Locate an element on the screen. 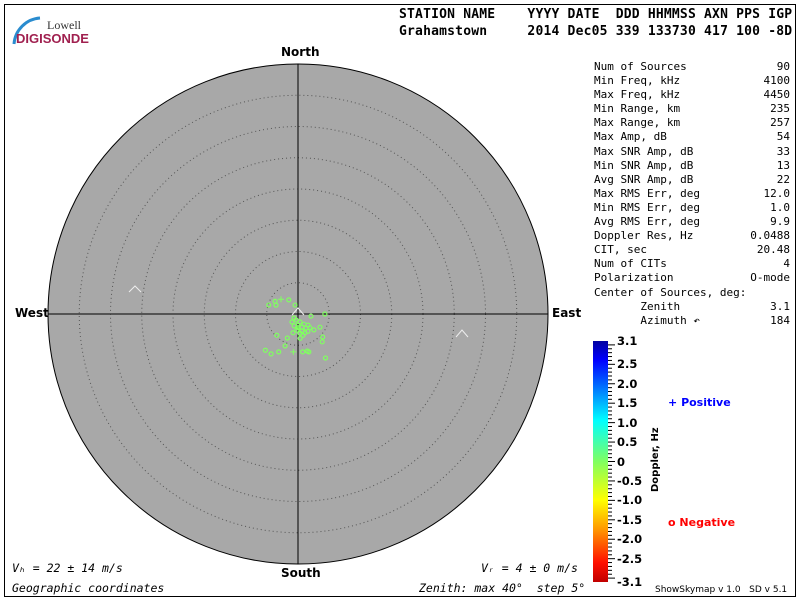 This screenshot has height=600, width=800. stat-label: Max Range, km is located at coordinates (637, 123).